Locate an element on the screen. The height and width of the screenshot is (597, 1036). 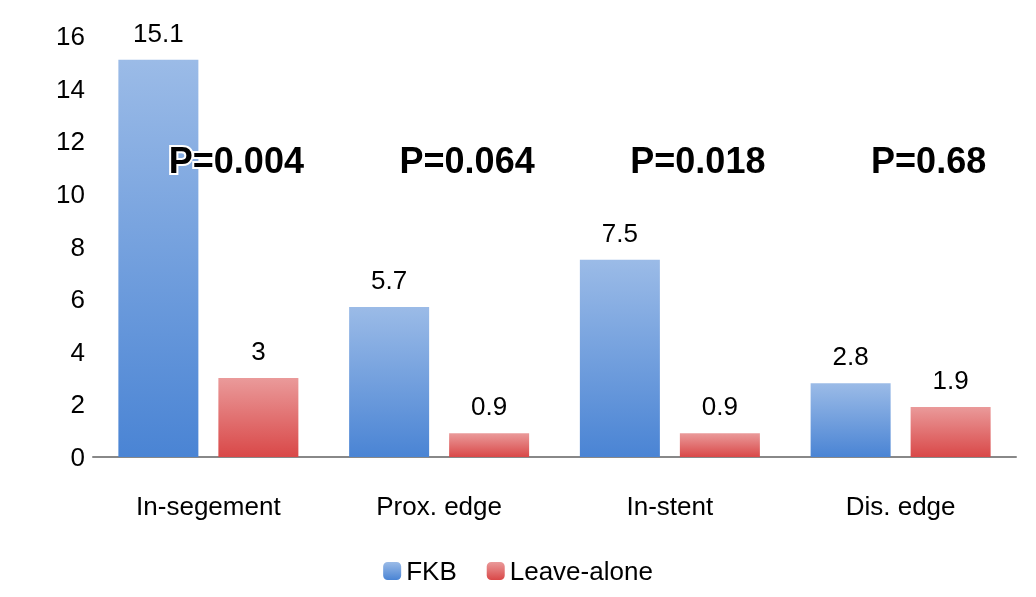
x-tick-label: In-segement is located at coordinates (209, 506).